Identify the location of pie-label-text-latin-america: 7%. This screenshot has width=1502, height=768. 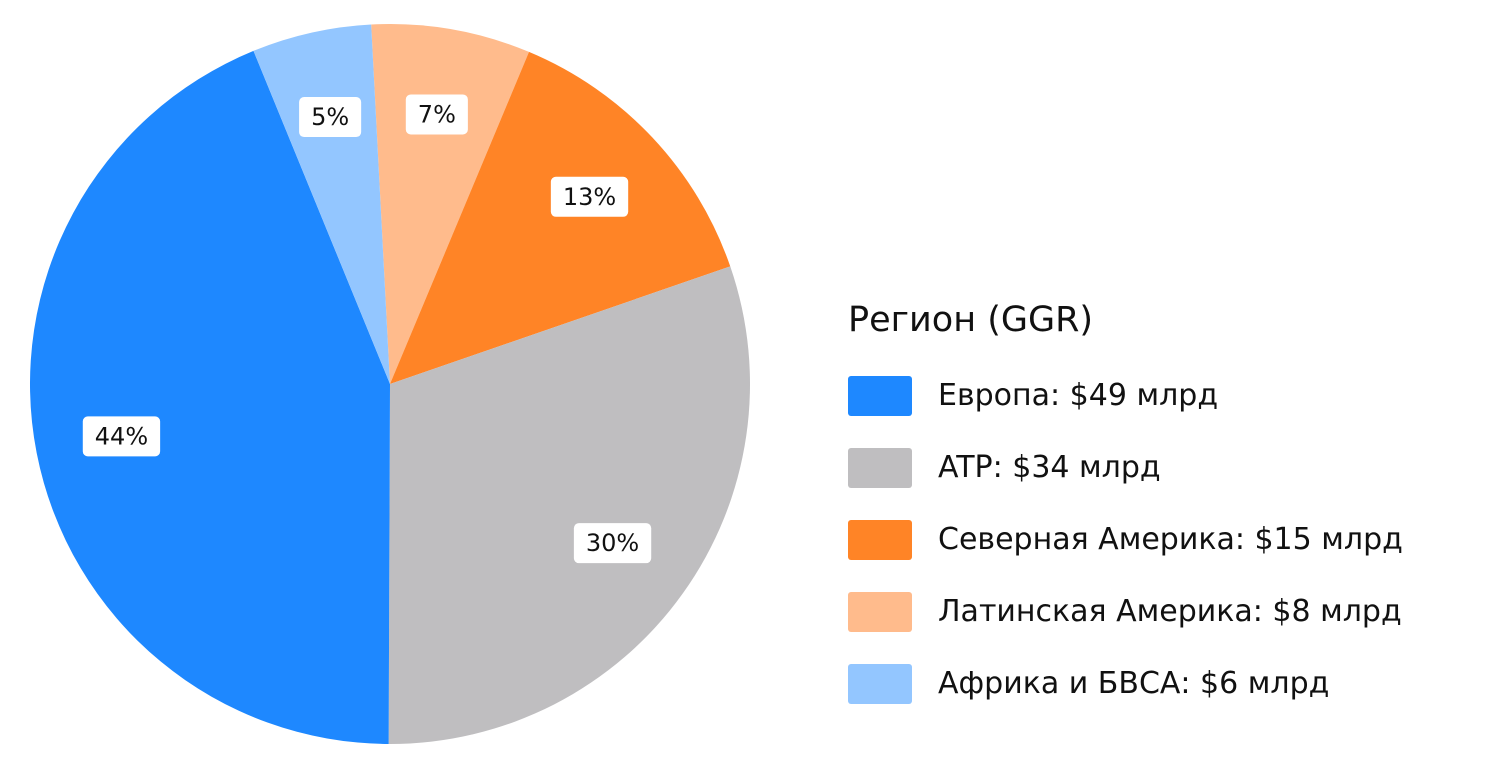
(437, 114).